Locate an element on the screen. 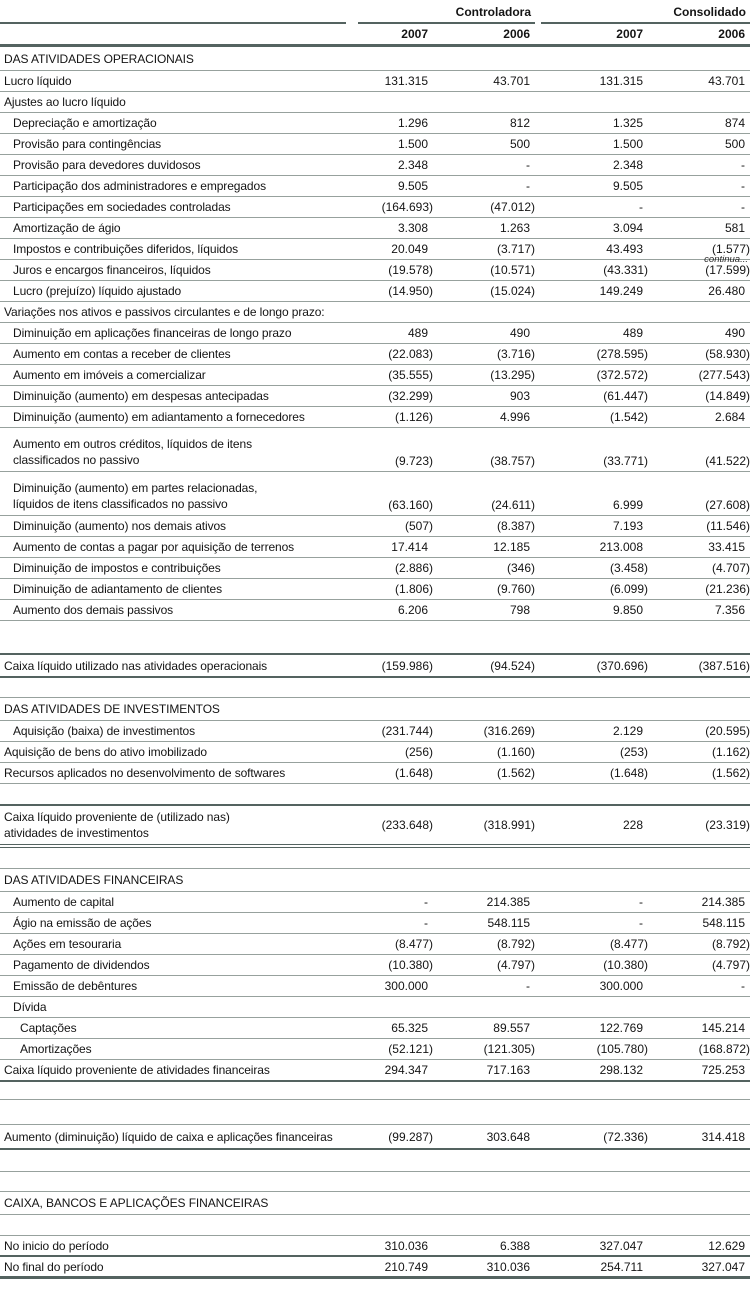  value-cell: 314.418 is located at coordinates (723, 1136).